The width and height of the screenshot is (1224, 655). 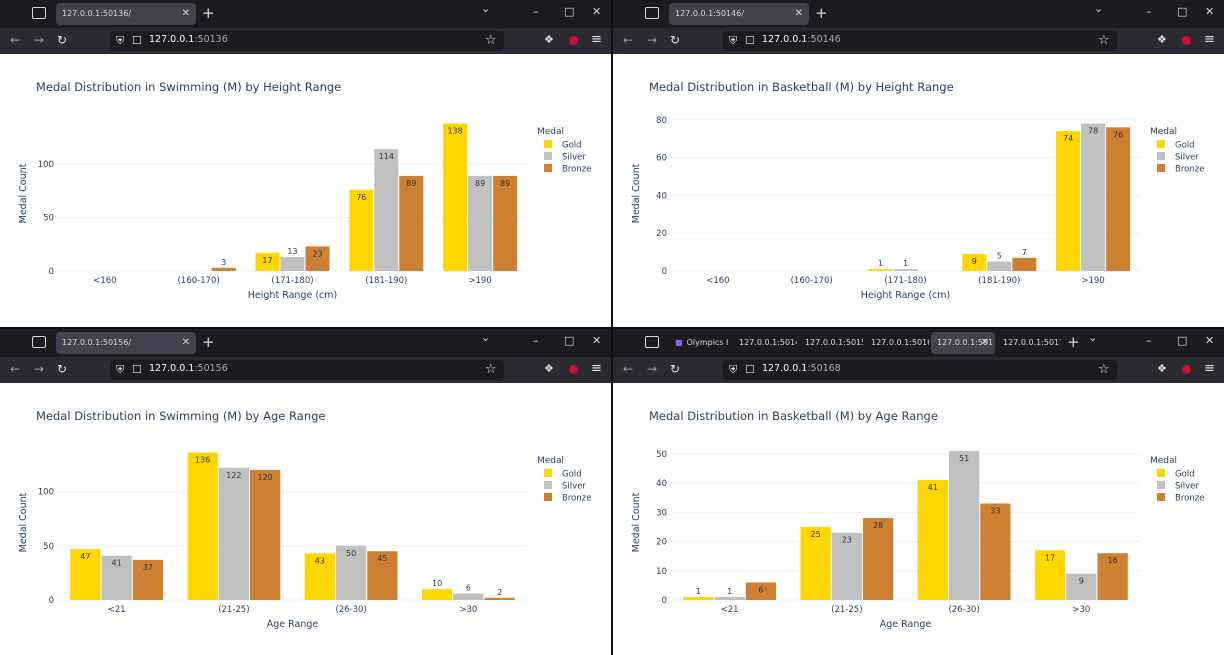 I want to click on legend-label: Gold, so click(x=572, y=146).